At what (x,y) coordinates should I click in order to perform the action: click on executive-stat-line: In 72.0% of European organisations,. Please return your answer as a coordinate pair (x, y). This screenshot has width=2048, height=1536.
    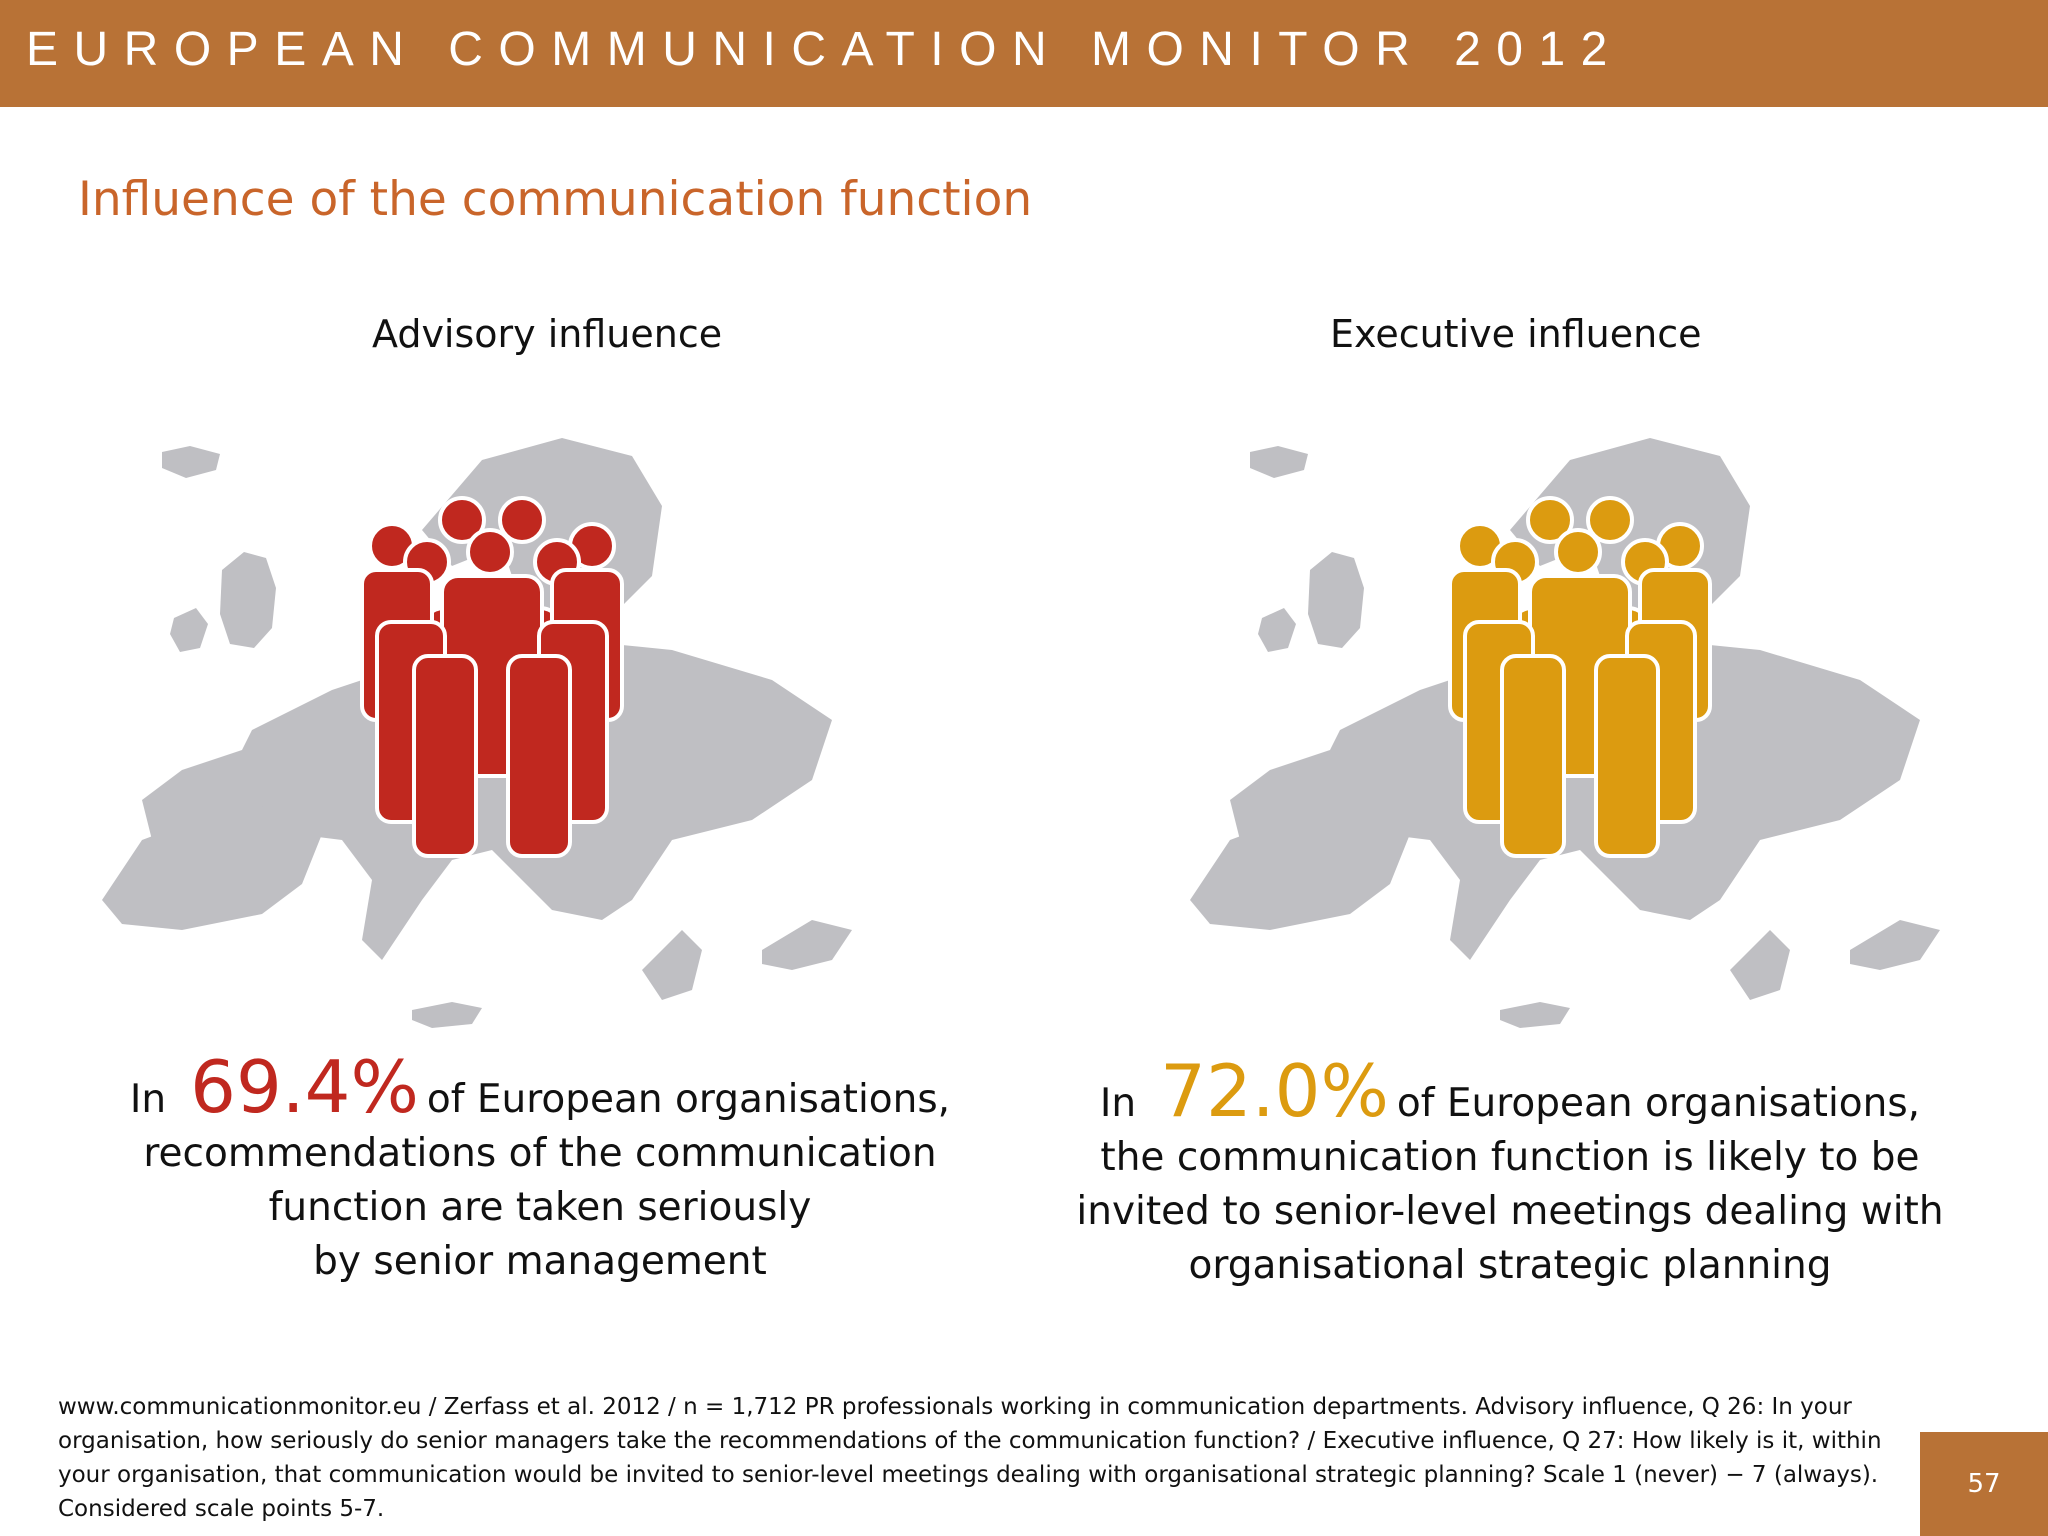
    Looking at the image, I should click on (1510, 1093).